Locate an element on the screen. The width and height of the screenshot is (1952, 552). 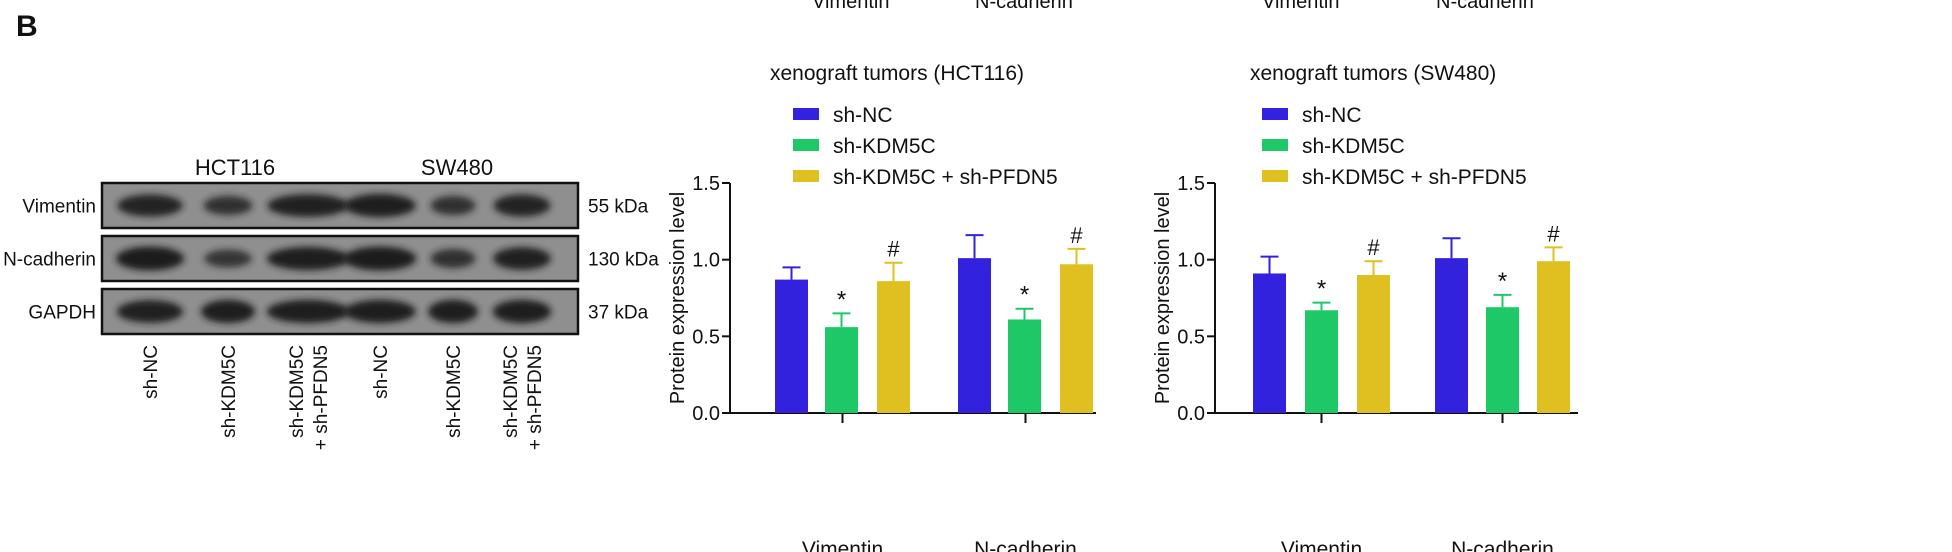
cell-line-label: HCT116 is located at coordinates (235, 167).